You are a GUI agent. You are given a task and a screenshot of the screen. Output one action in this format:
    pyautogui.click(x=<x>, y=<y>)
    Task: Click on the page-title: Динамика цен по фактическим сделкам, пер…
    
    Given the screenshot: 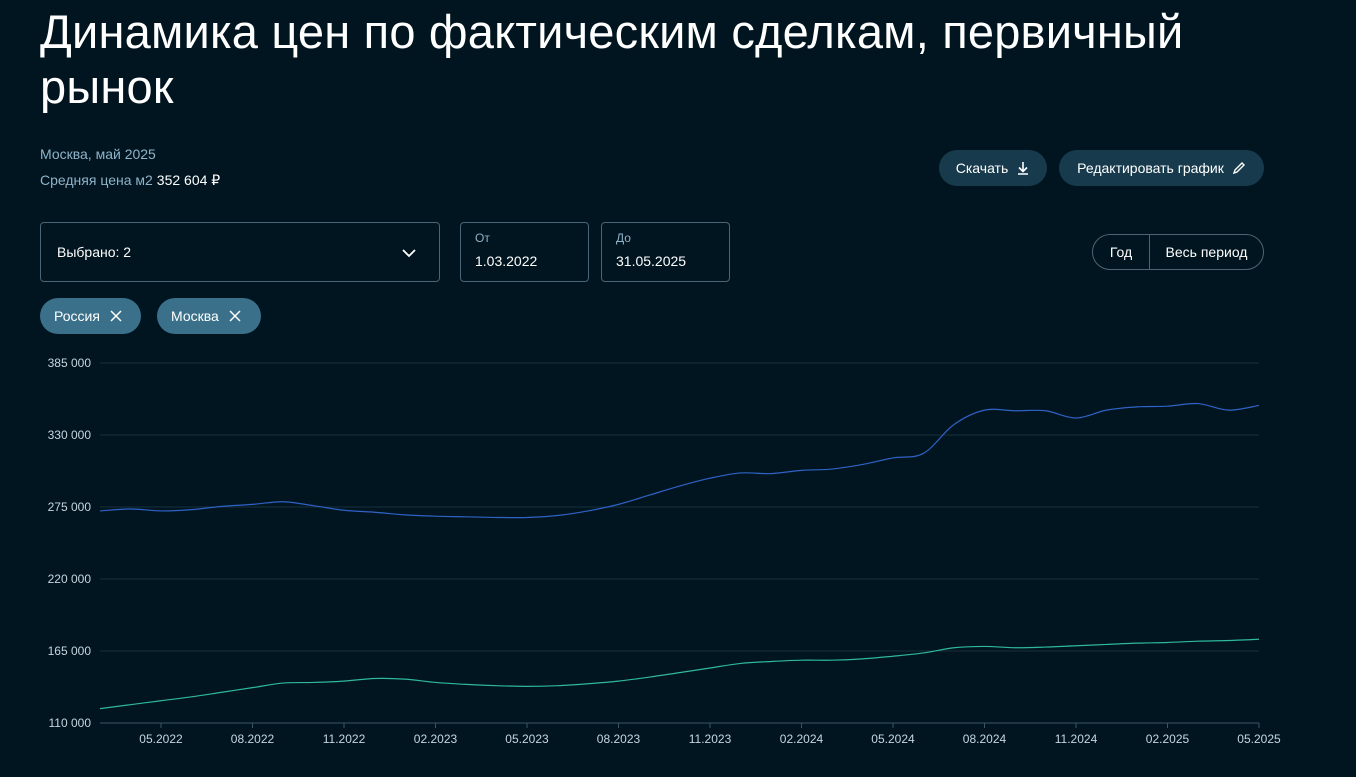 What is the action you would take?
    pyautogui.click(x=612, y=59)
    